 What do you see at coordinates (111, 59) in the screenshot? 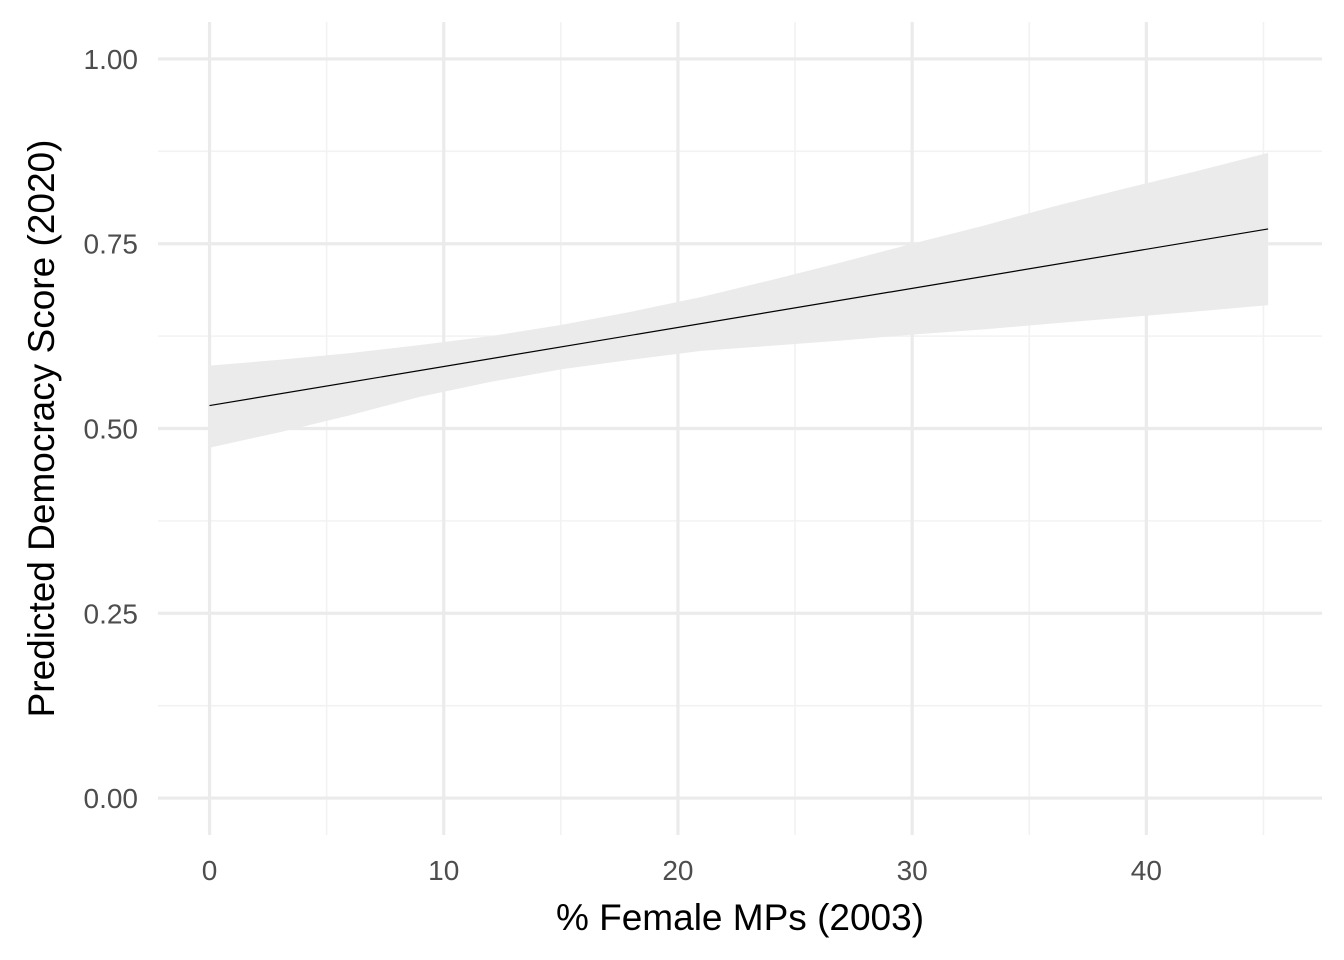
I see `y-tick-label-4: 1.00` at bounding box center [111, 59].